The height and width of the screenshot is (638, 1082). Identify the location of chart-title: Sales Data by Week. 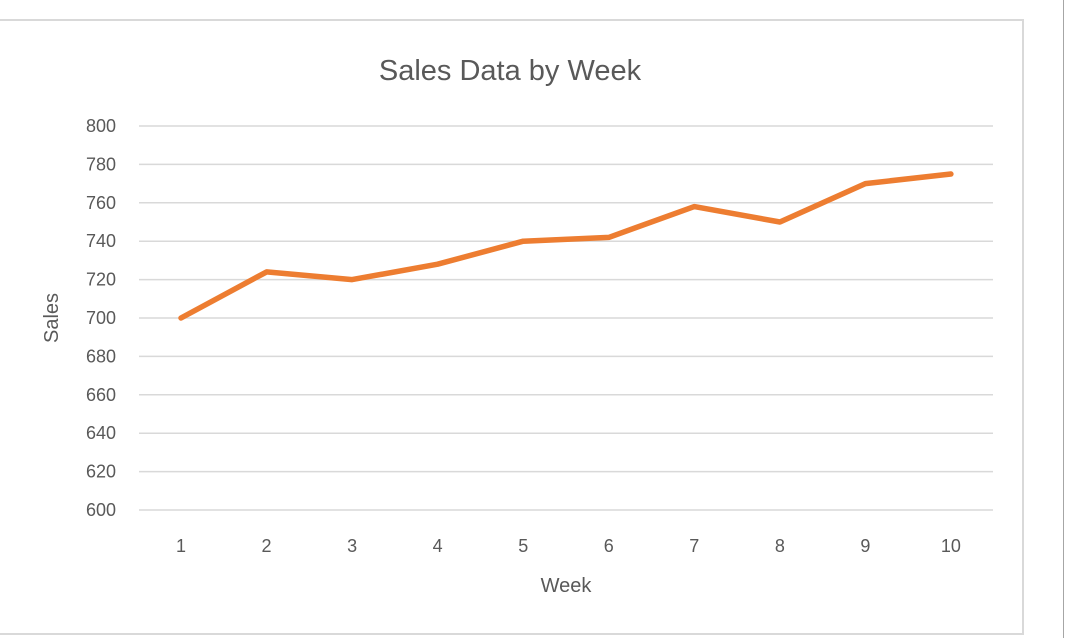
(510, 71).